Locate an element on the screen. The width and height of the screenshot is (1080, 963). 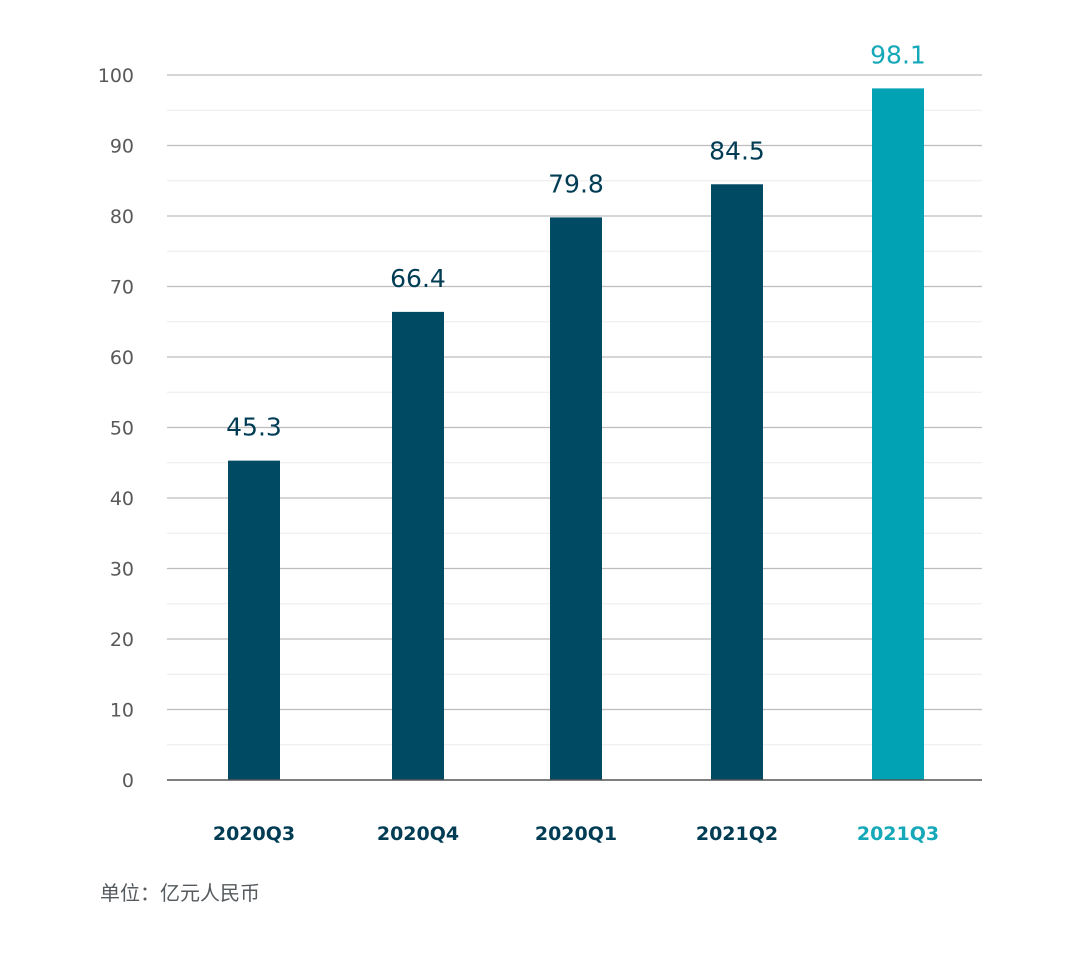
y-tick-label: 0 is located at coordinates (128, 781).